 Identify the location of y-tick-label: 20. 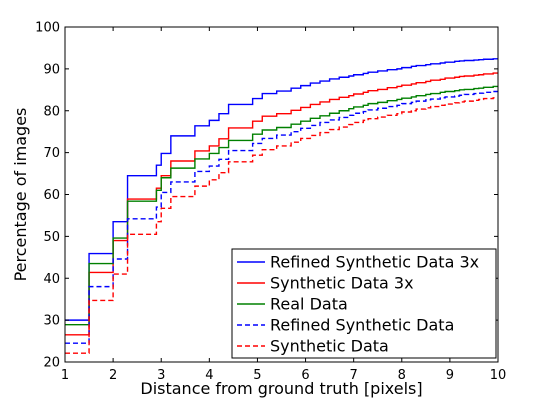
(51, 363).